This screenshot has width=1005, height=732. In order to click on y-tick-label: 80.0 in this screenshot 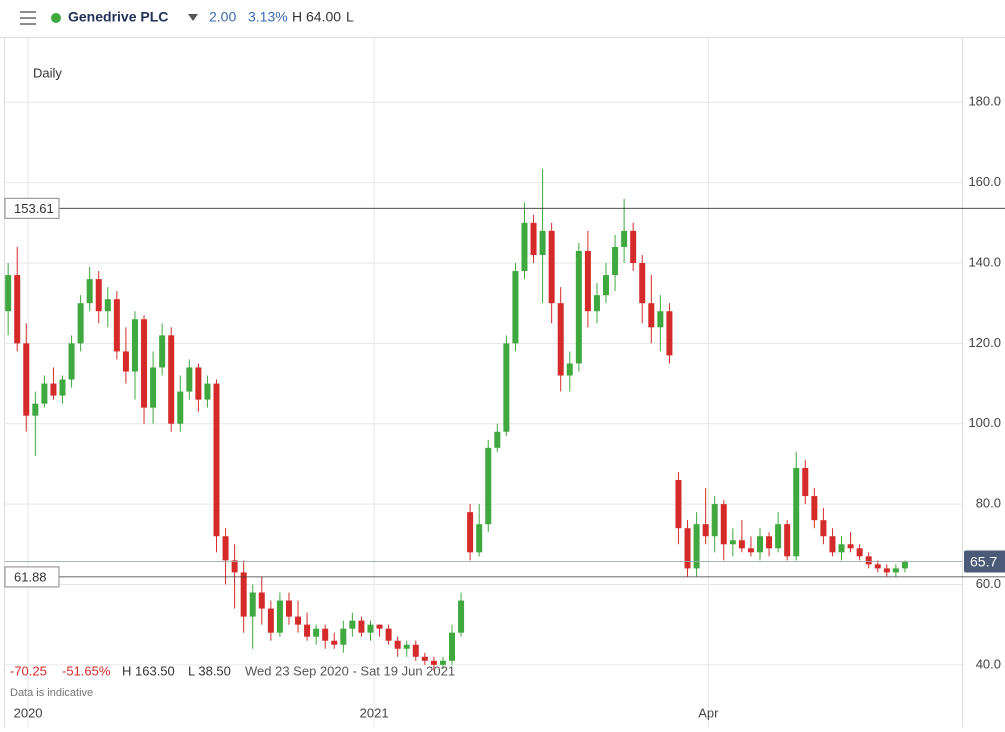, I will do `click(988, 503)`.